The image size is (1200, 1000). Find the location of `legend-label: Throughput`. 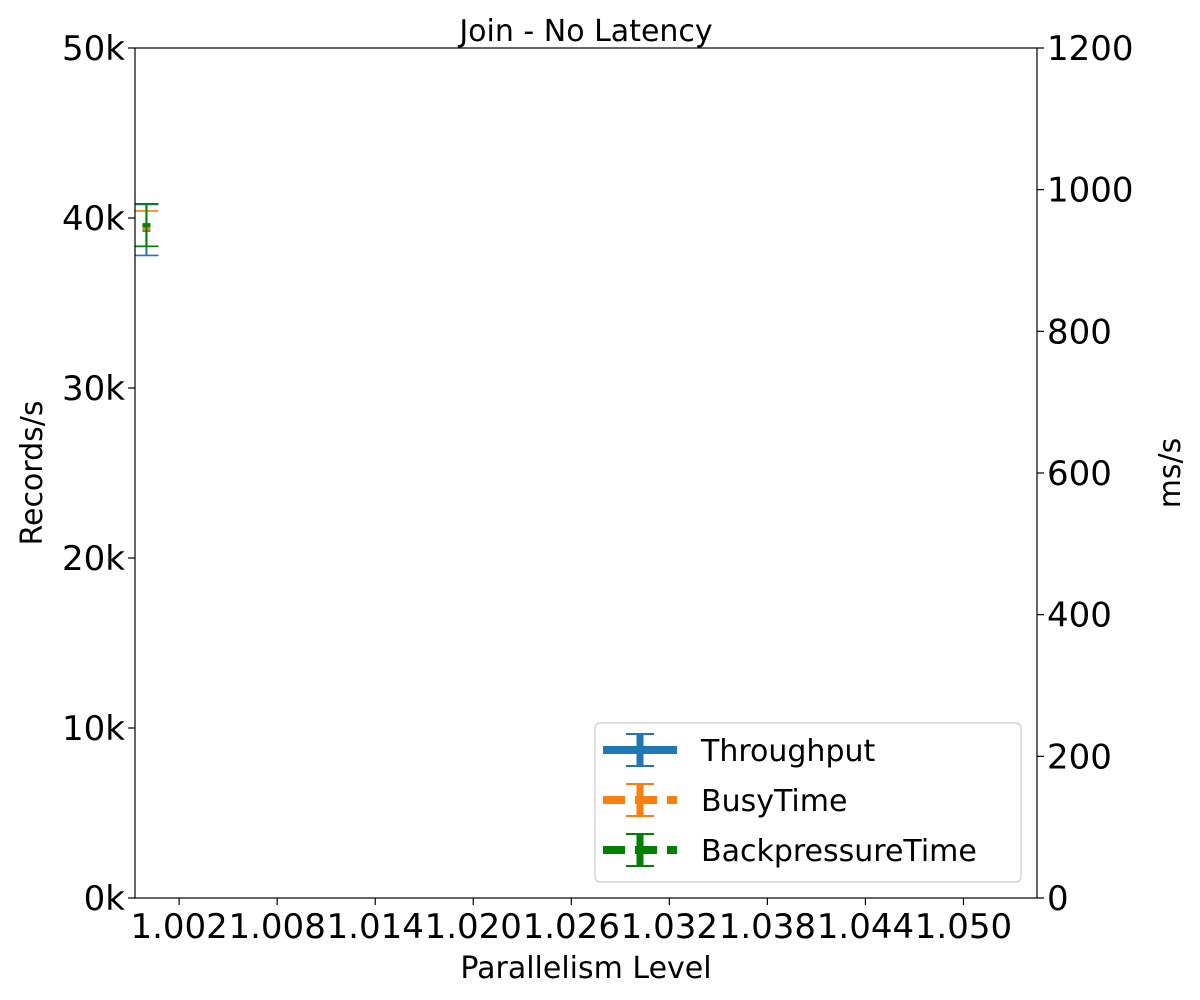

legend-label: Throughput is located at coordinates (787, 751).